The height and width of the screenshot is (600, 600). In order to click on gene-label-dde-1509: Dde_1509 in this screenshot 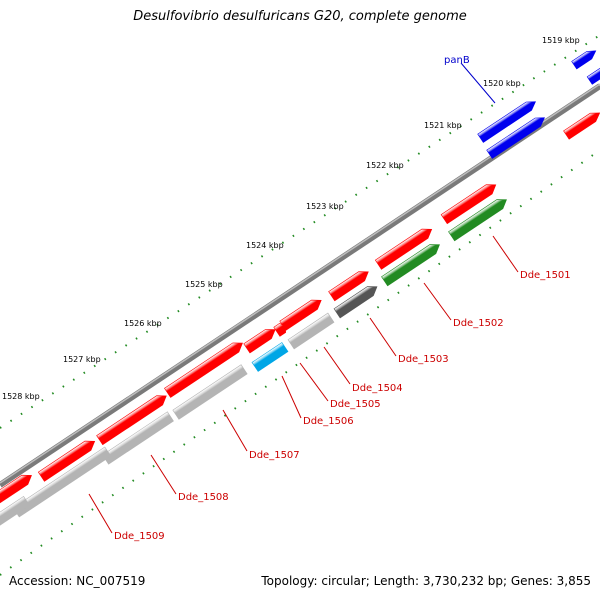, I will do `click(139, 536)`.